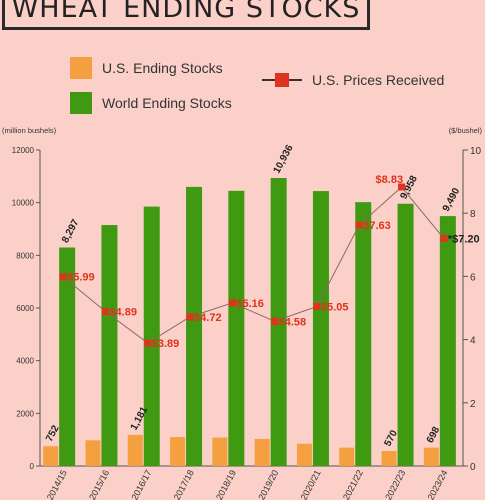 This screenshot has height=500, width=485. What do you see at coordinates (23, 203) in the screenshot?
I see `left-axis-tick-label: 10000` at bounding box center [23, 203].